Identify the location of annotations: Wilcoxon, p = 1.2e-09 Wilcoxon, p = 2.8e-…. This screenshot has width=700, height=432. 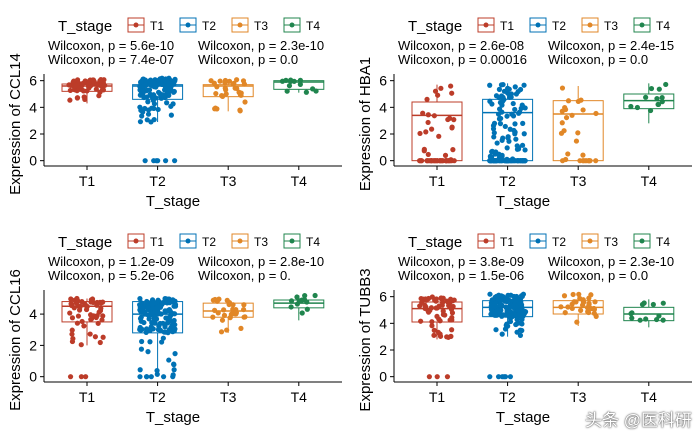
(186, 268).